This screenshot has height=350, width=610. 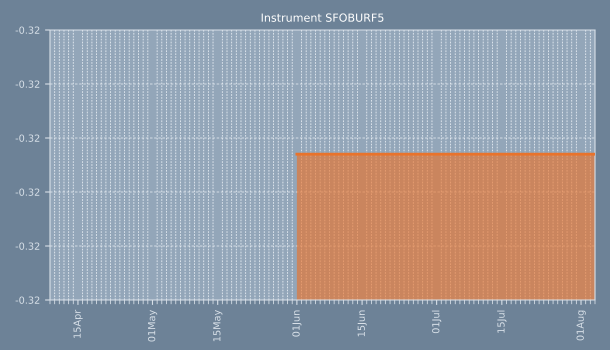 I want to click on x-tick-label: 15May, so click(x=217, y=326).